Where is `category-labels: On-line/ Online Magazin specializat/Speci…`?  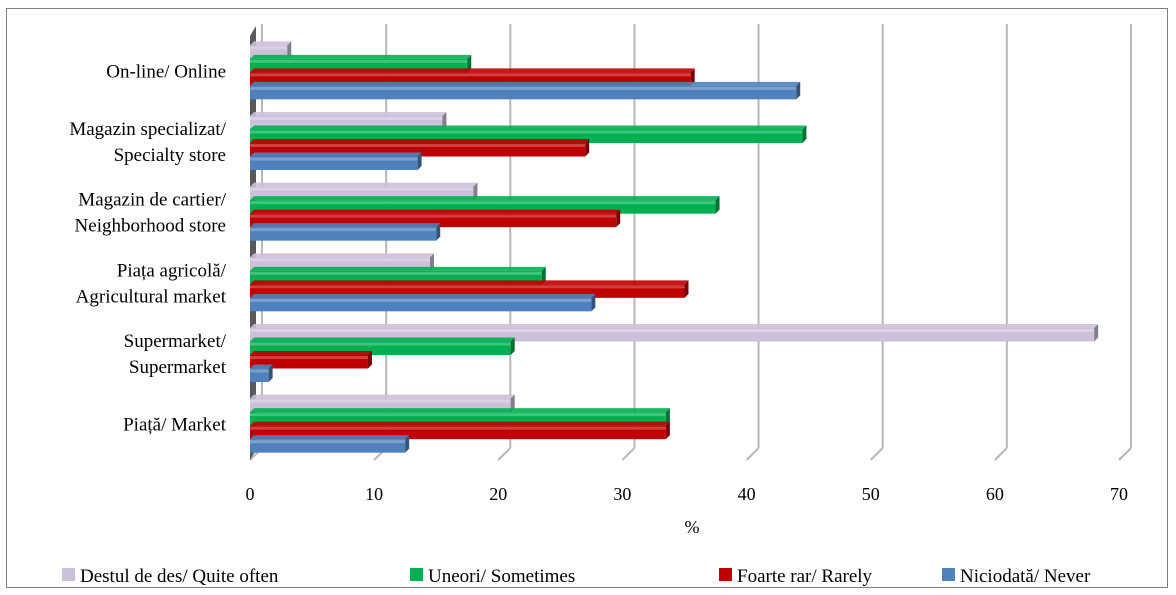
category-labels: On-line/ Online Magazin specializat/Speci… is located at coordinates (147, 248).